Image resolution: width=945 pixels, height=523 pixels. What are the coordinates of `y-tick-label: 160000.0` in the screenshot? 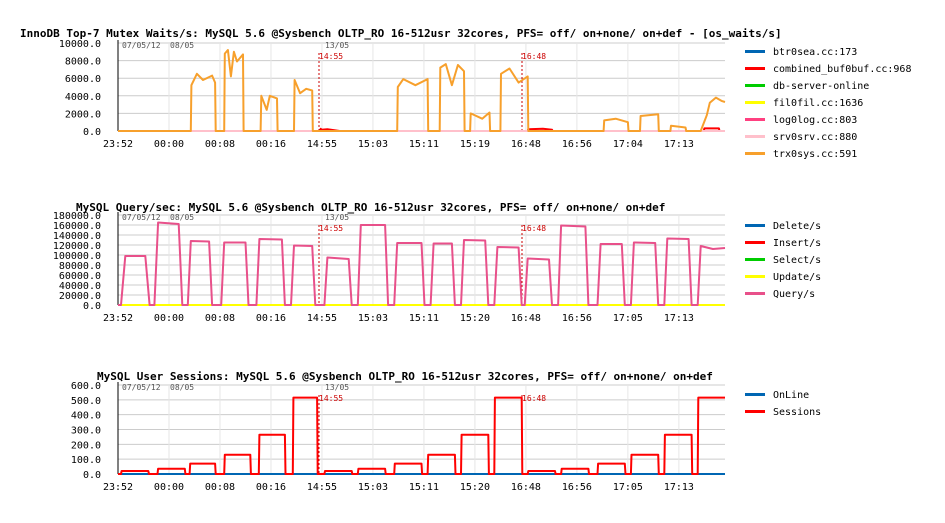 It's located at (77, 226).